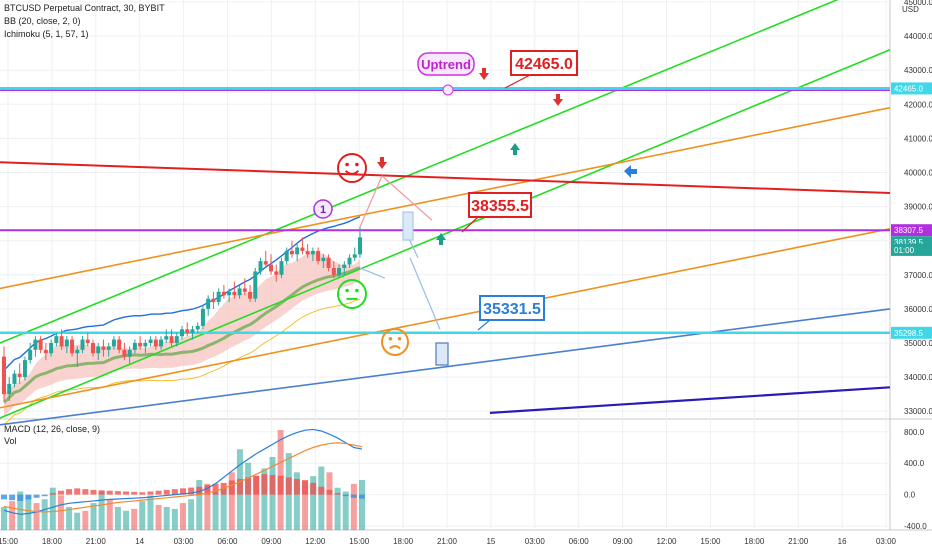  What do you see at coordinates (623, 541) in the screenshot?
I see `x-tick-label: 09:00` at bounding box center [623, 541].